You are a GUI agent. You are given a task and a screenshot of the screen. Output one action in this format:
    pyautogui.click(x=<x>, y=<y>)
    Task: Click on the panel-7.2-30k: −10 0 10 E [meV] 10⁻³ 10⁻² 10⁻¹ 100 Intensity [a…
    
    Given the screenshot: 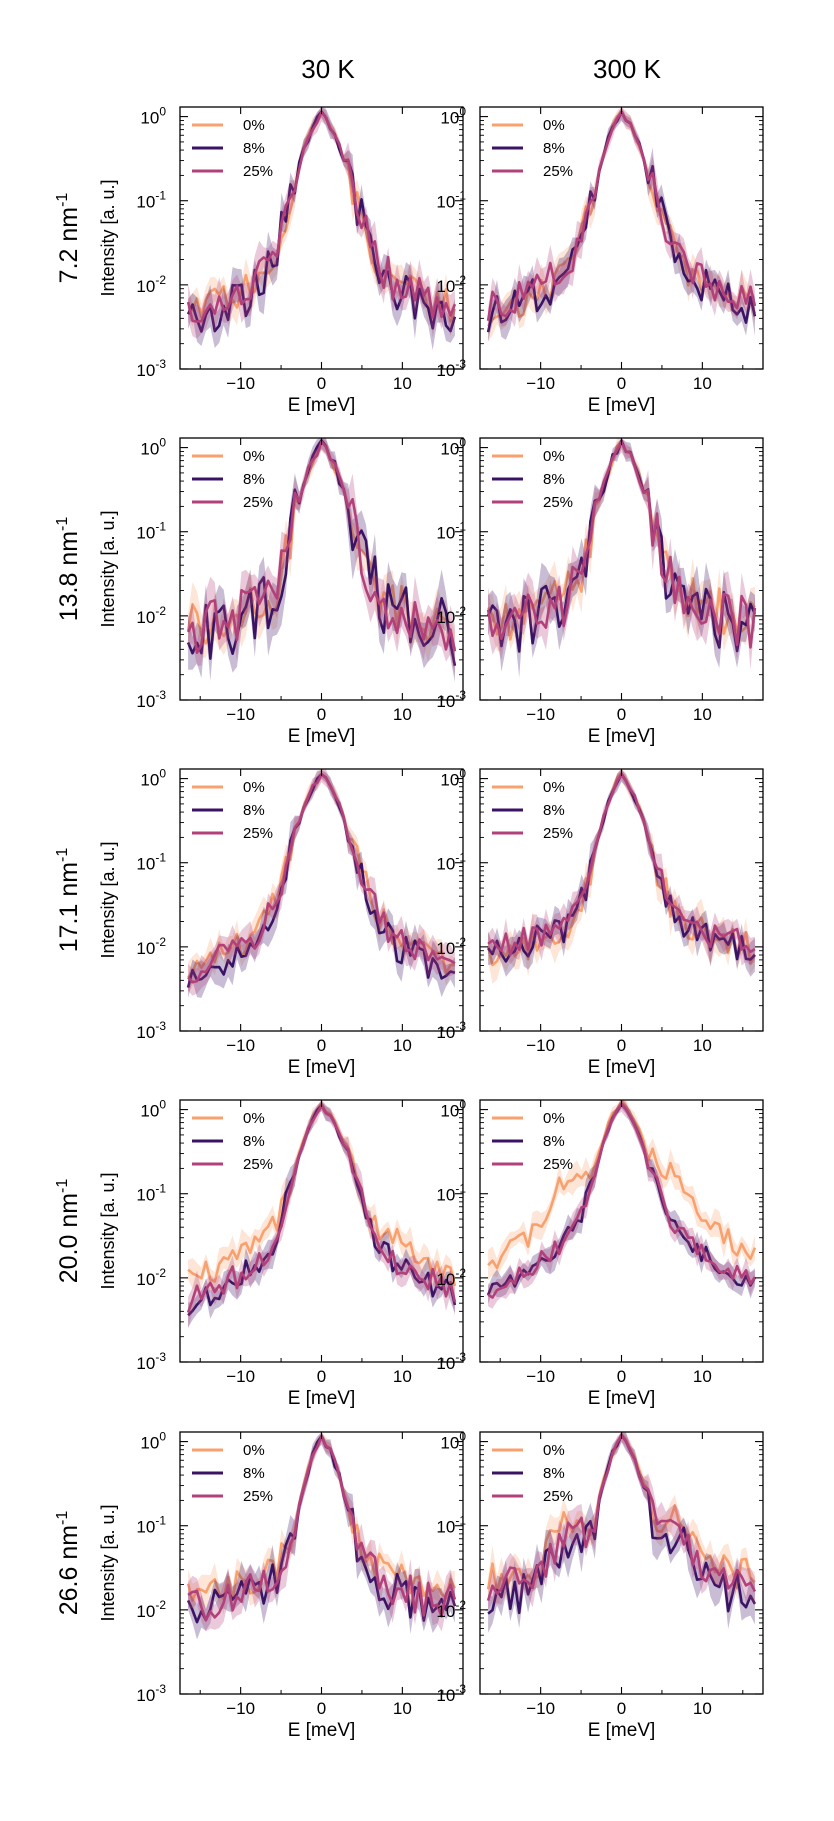 What is the action you would take?
    pyautogui.click(x=259, y=260)
    